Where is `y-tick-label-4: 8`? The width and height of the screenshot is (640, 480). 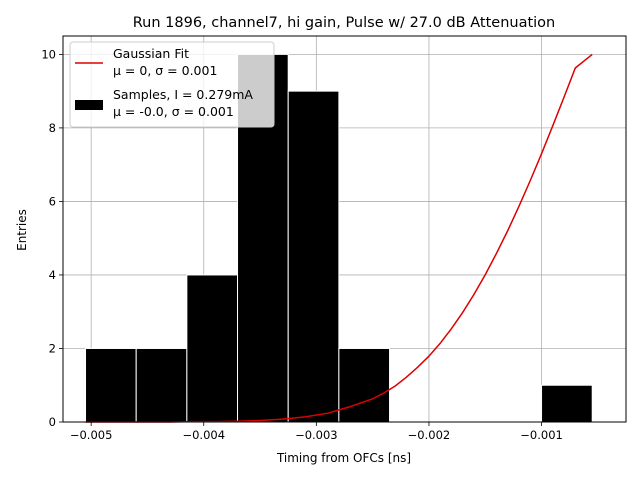
y-tick-label-4: 8 is located at coordinates (52, 128).